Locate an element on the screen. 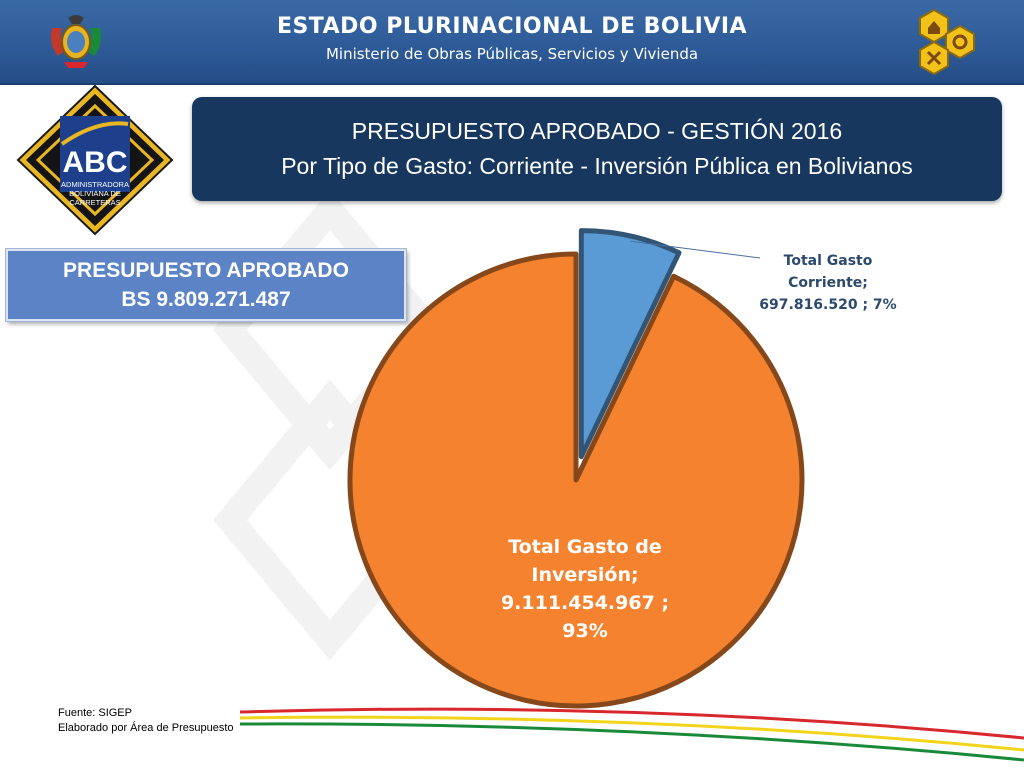 This screenshot has width=1024, height=768. data-label-line: Total Gasto de is located at coordinates (585, 547).